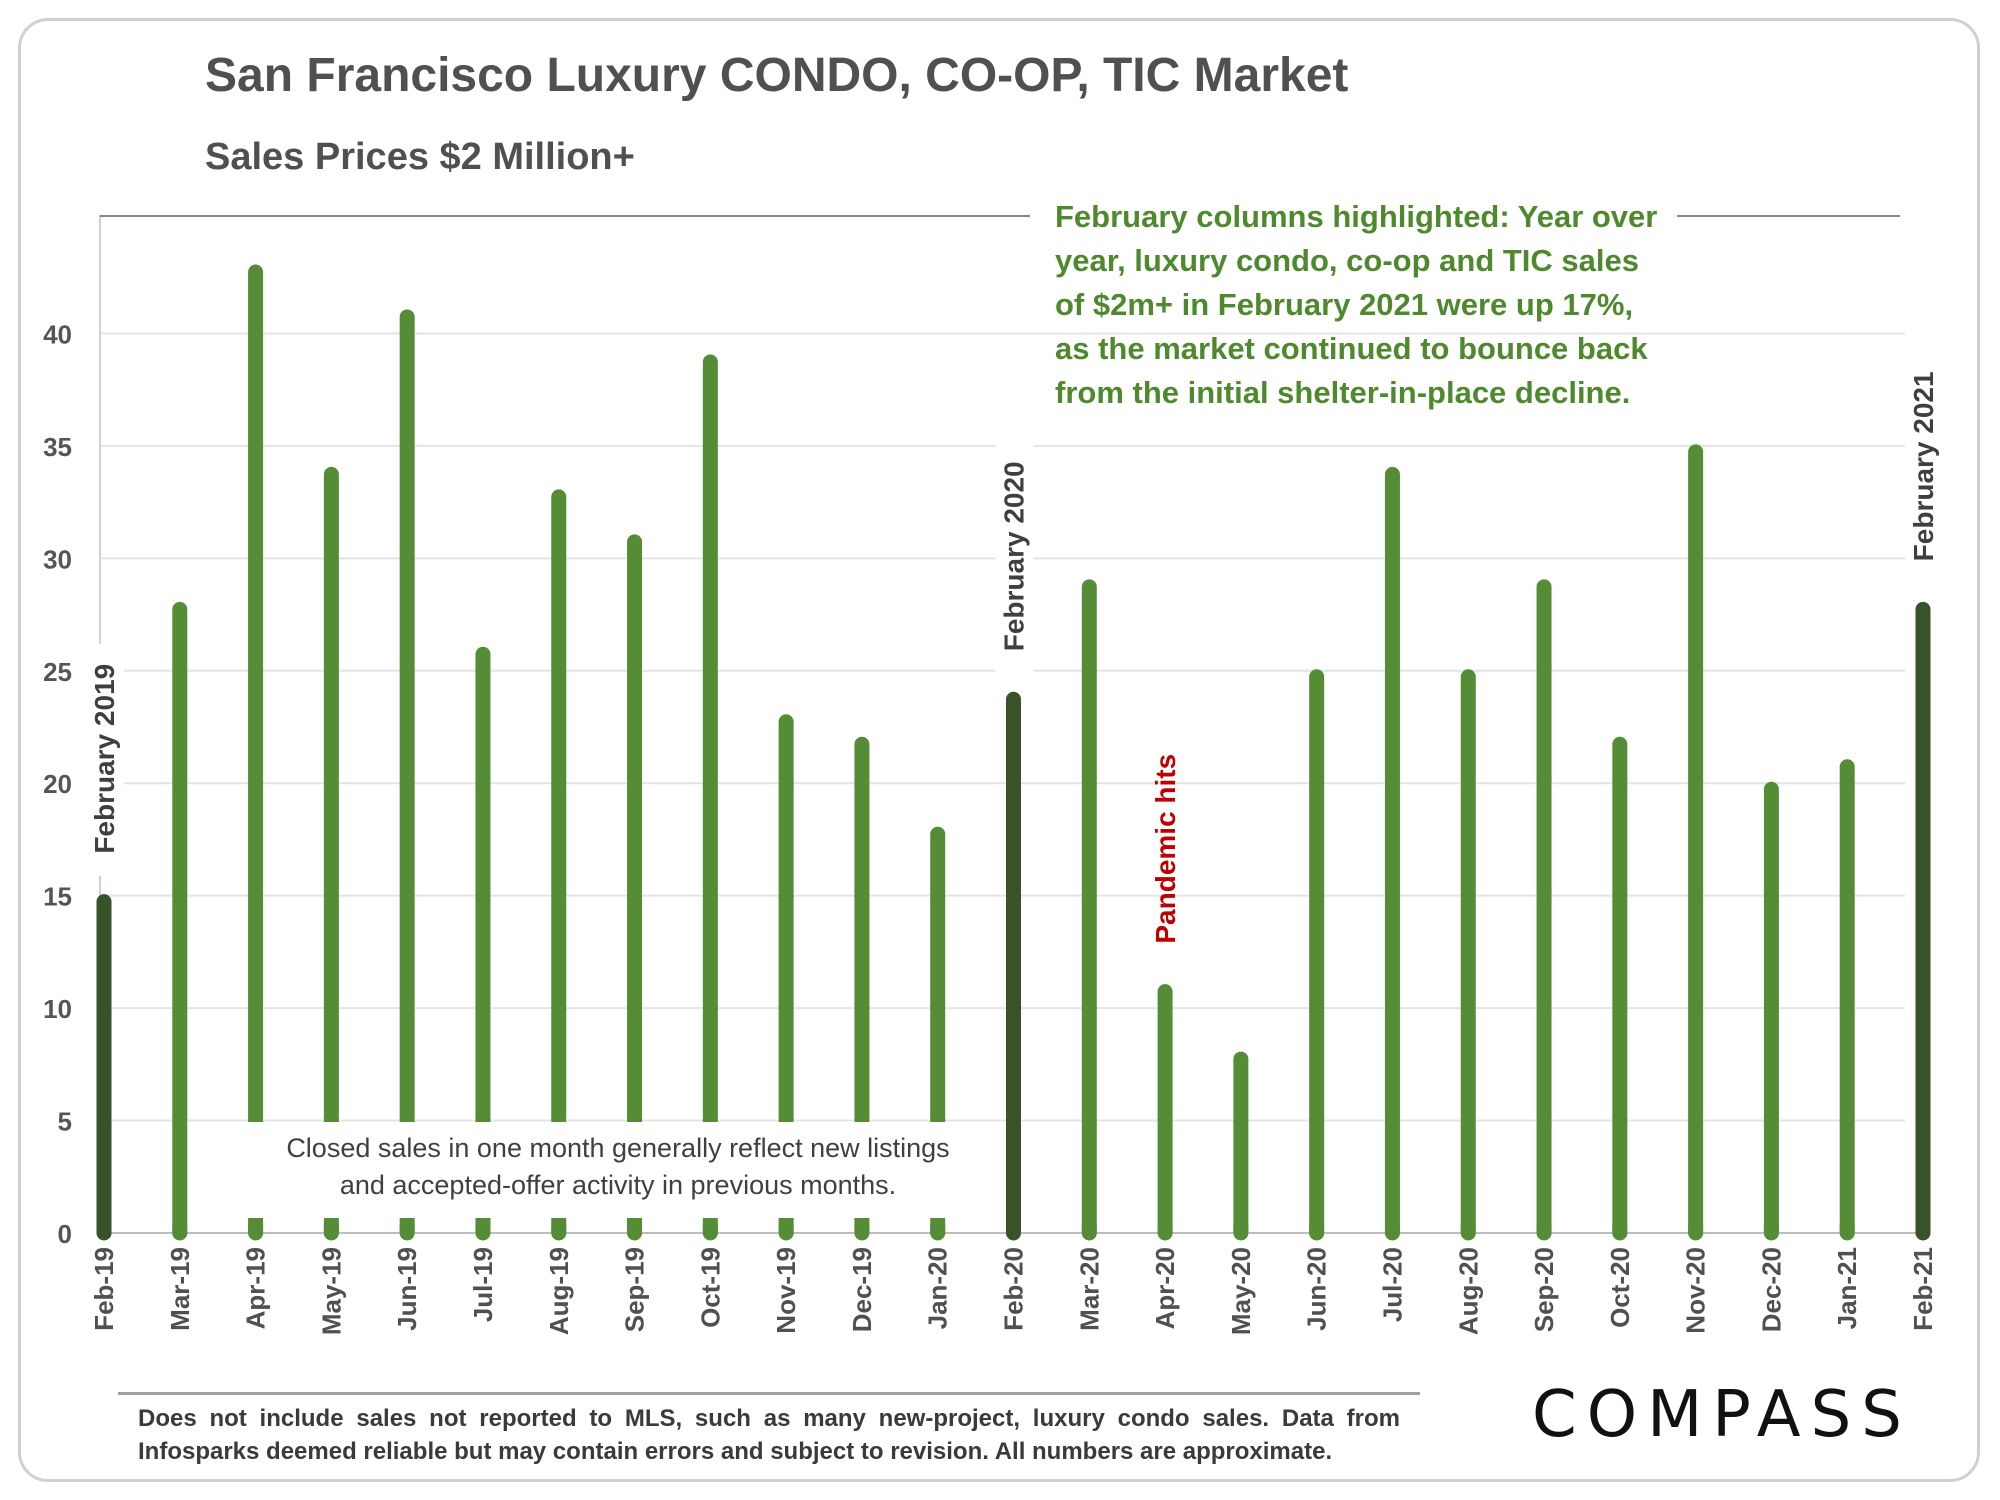 Image resolution: width=2000 pixels, height=1500 pixels. Describe the element at coordinates (769, 1393) in the screenshot. I see `footer-rule` at that location.